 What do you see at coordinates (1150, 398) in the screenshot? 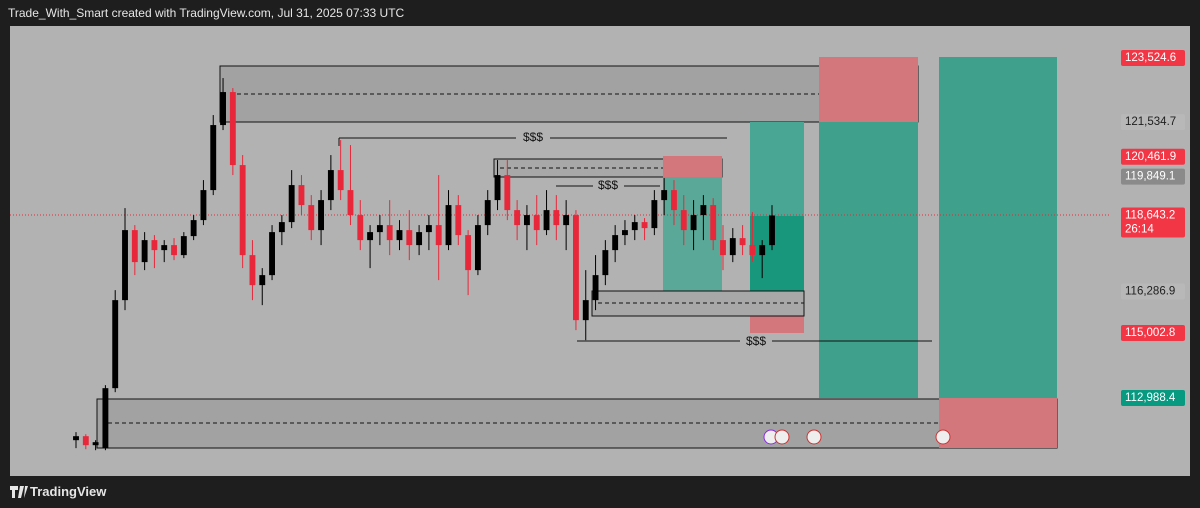
I see `price-label: 112,988.4` at bounding box center [1150, 398].